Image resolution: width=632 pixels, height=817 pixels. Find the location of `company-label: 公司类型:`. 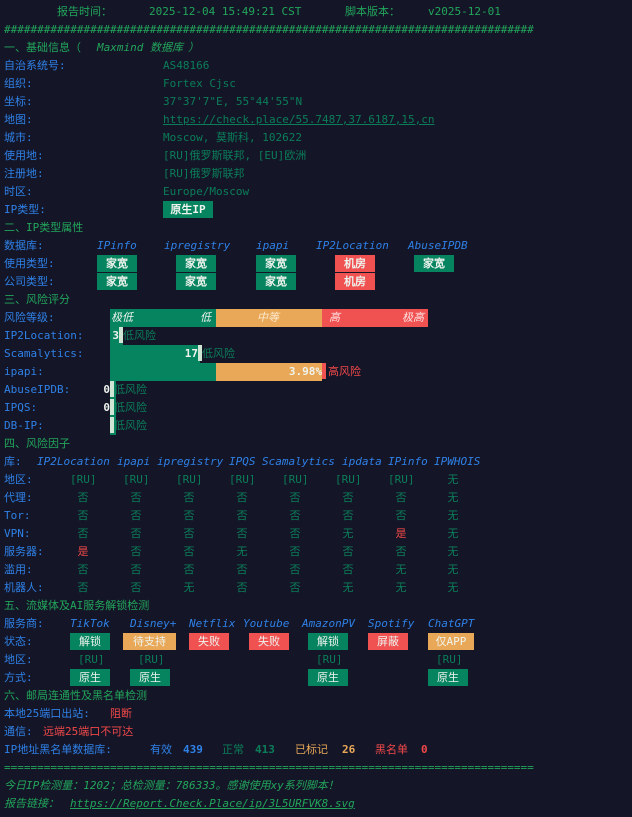

company-label: 公司类型: is located at coordinates (29, 281).